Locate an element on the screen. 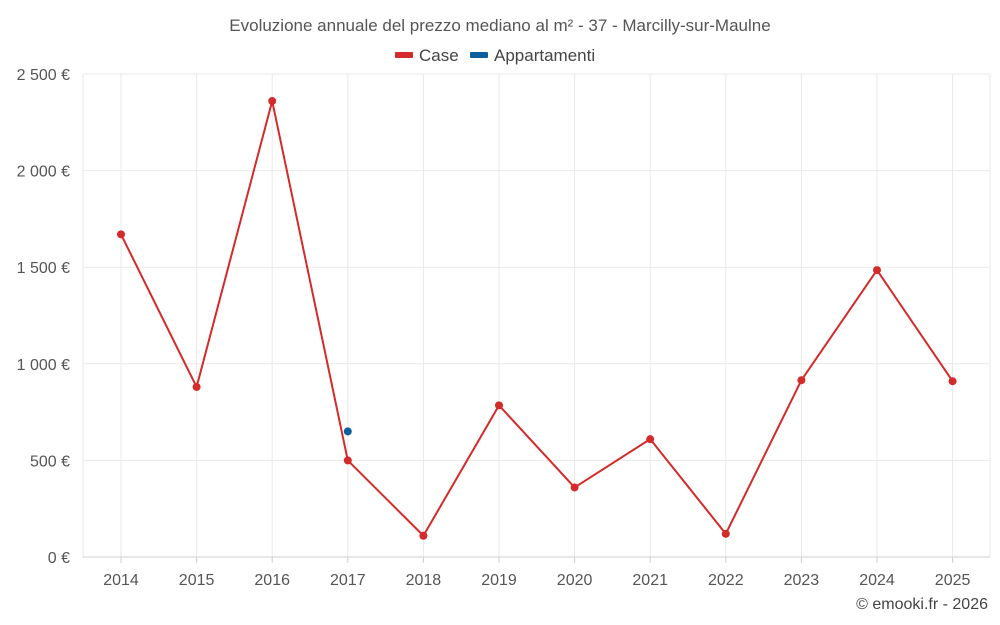  x-axis-ticks is located at coordinates (537, 560).